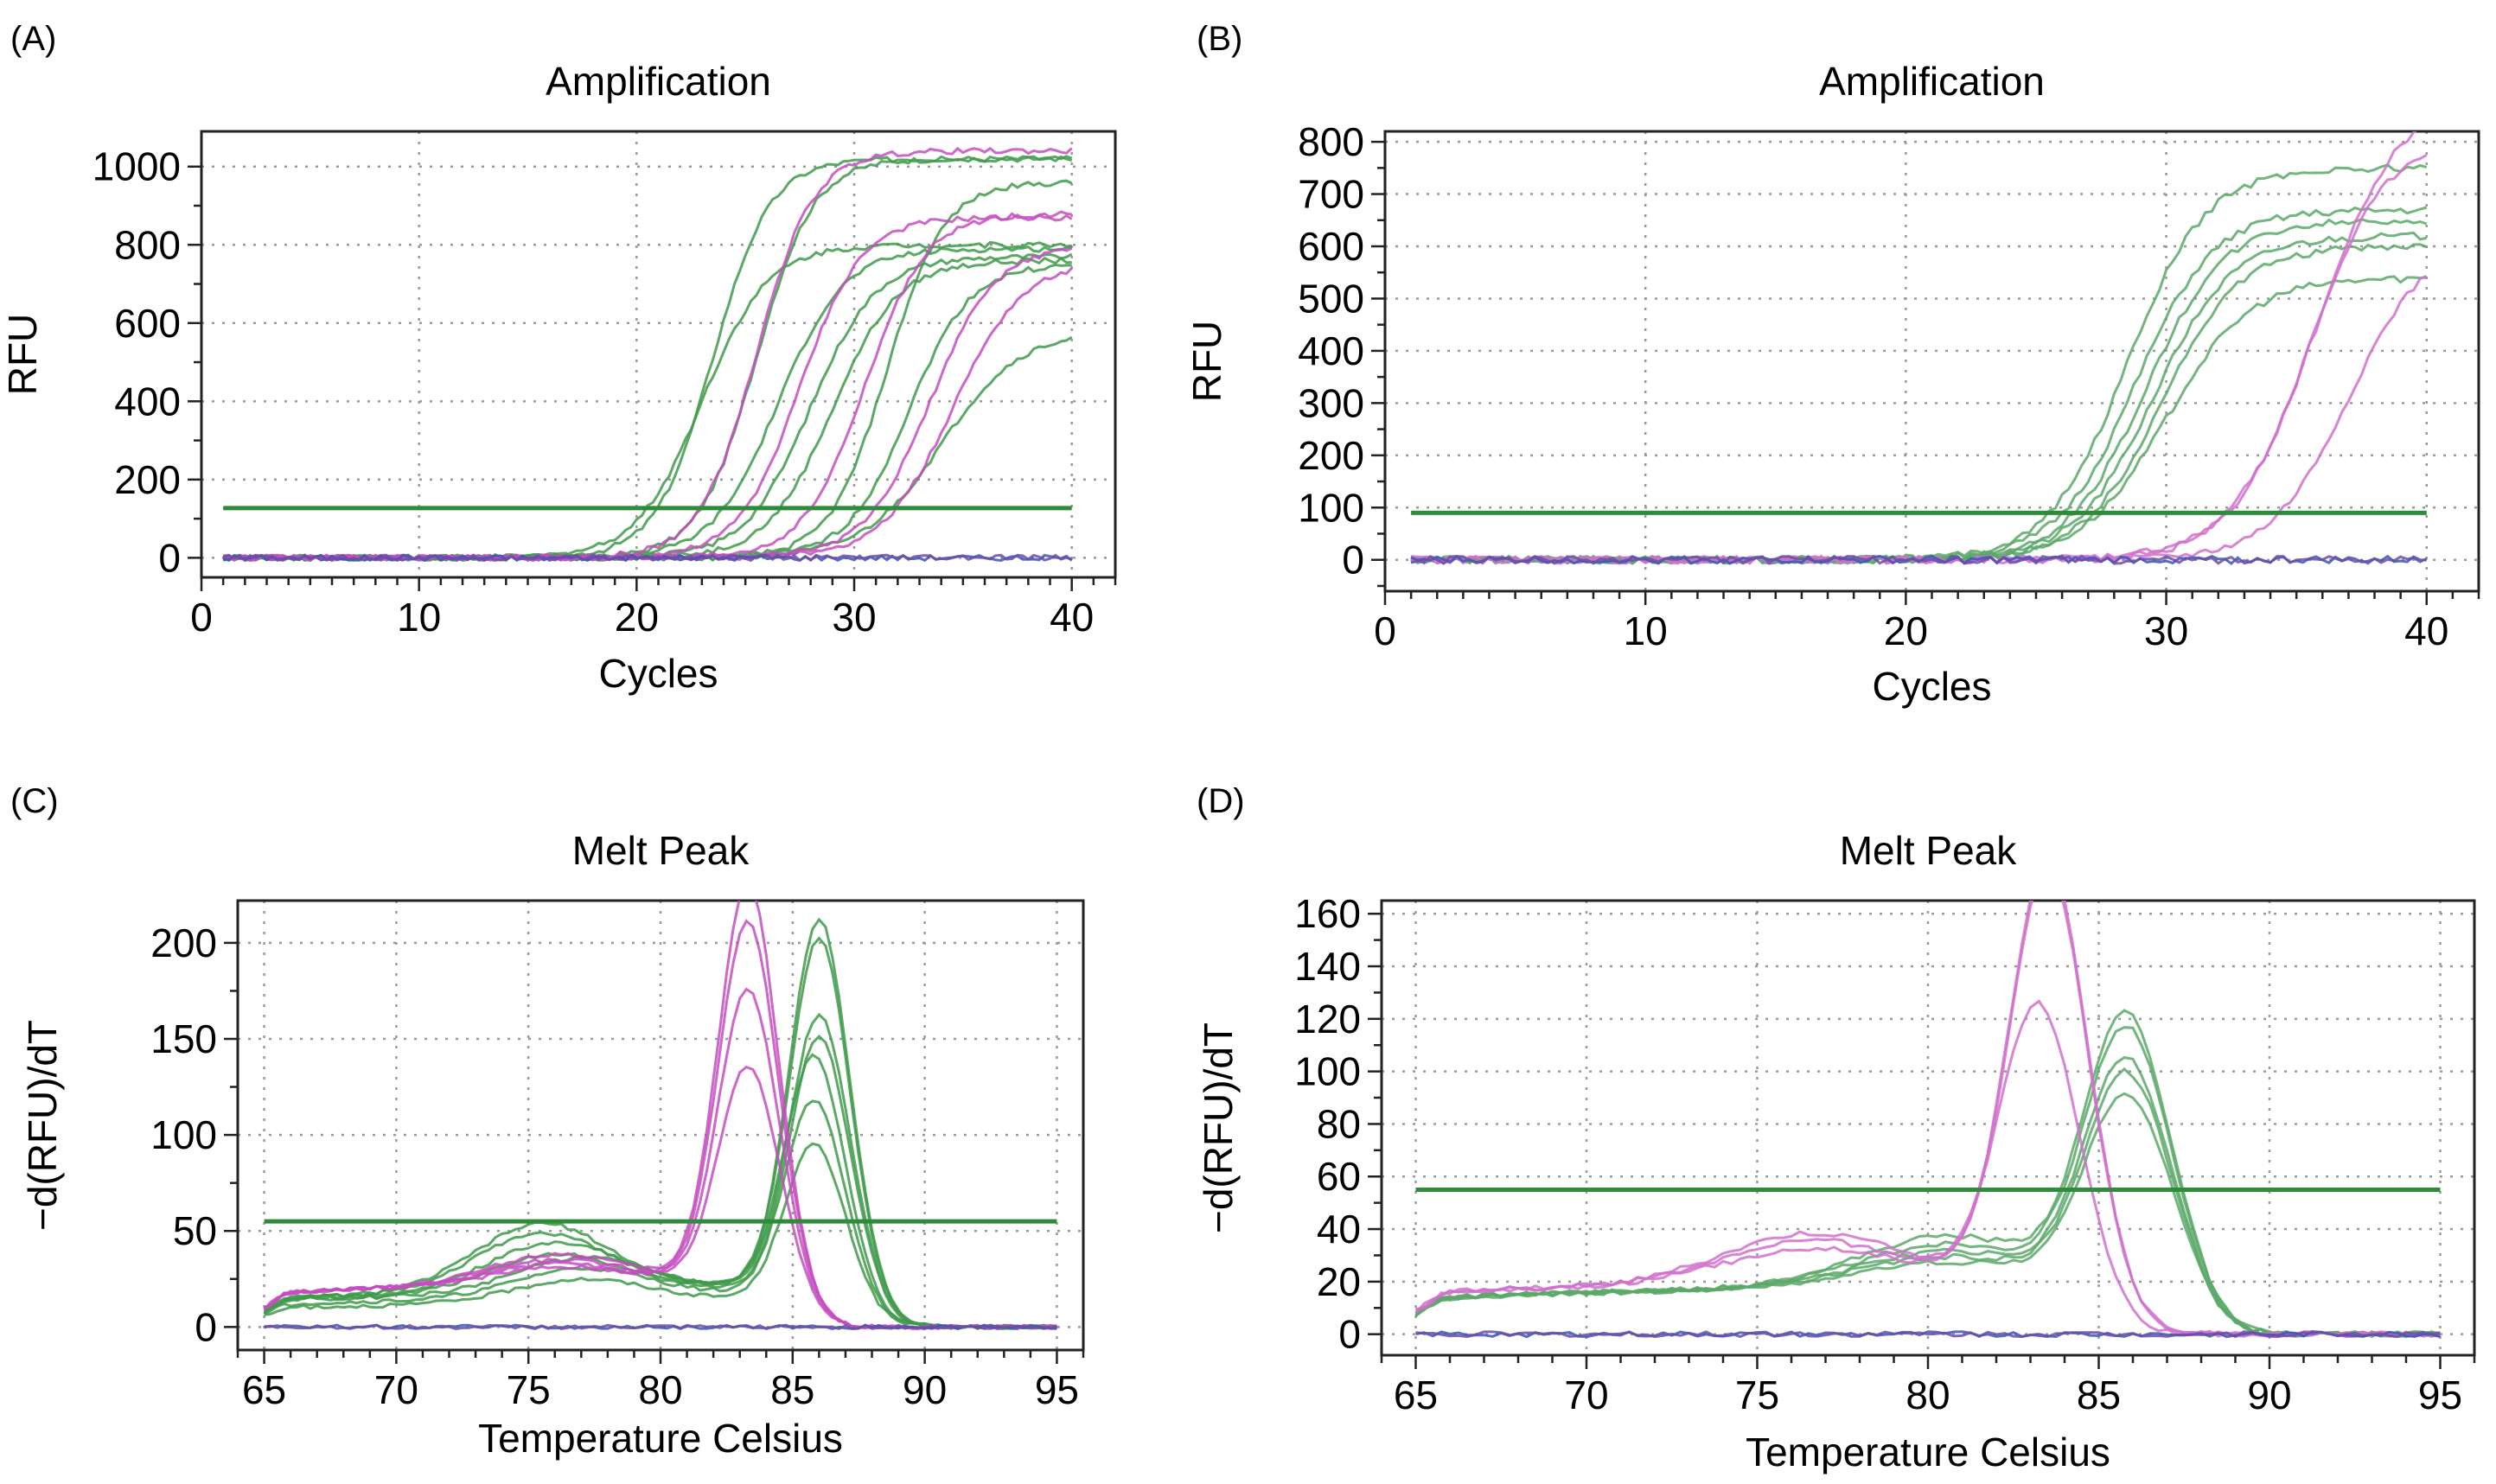  What do you see at coordinates (183, 1038) in the screenshot?
I see `y-tick-label: 150` at bounding box center [183, 1038].